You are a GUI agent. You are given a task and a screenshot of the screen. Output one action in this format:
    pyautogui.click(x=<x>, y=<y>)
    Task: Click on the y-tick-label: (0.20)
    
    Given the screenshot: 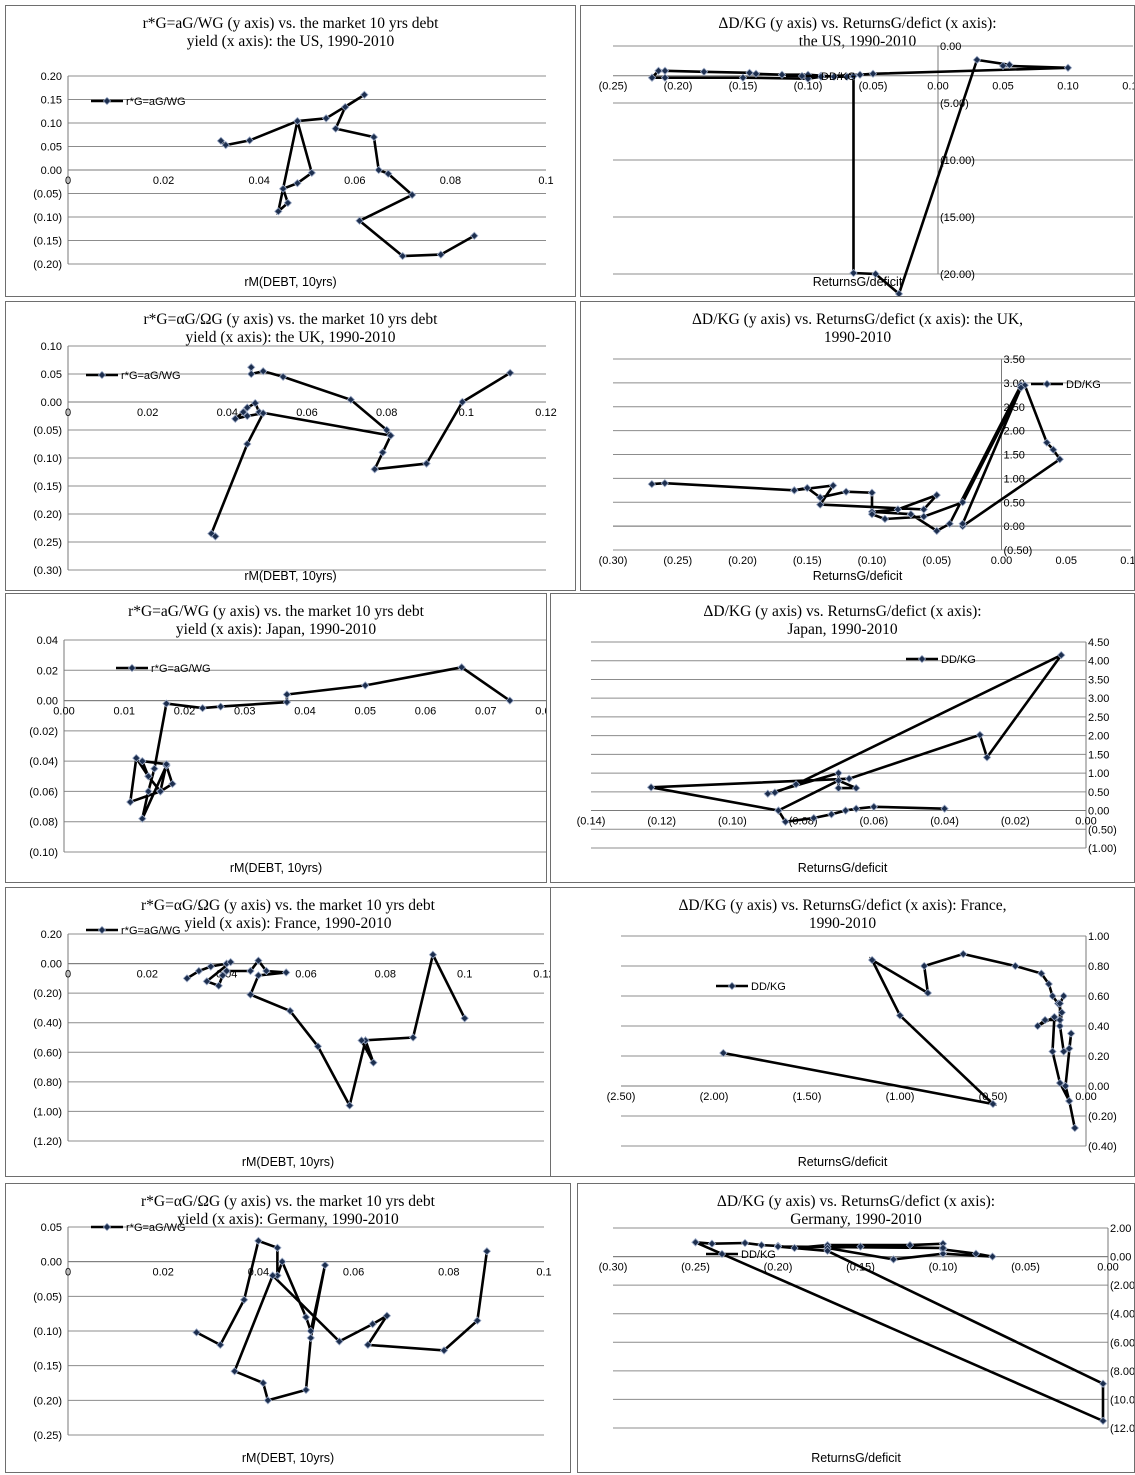 What is the action you would take?
    pyautogui.click(x=47, y=1401)
    